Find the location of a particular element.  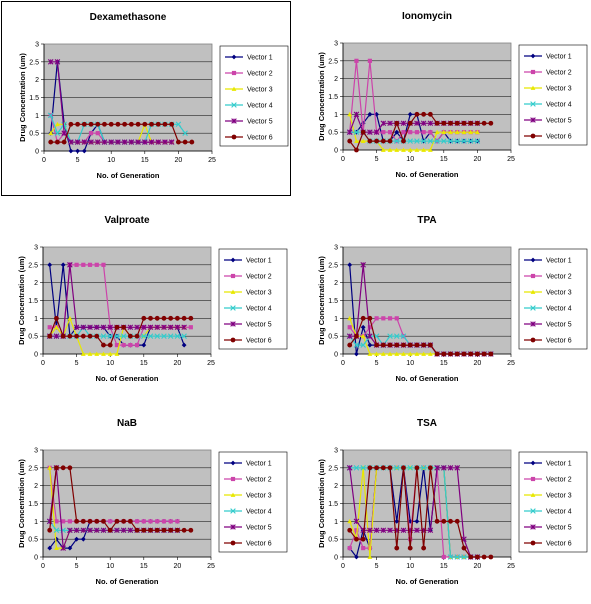

x-tick-label: 5 is located at coordinates (377, 159).